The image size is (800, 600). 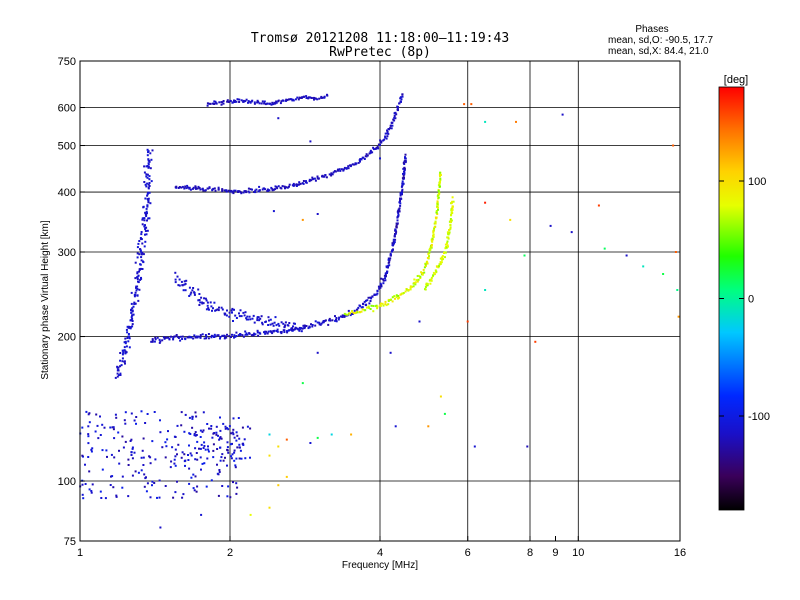 I want to click on colorbar-tick-label-1: 0, so click(x=751, y=300).